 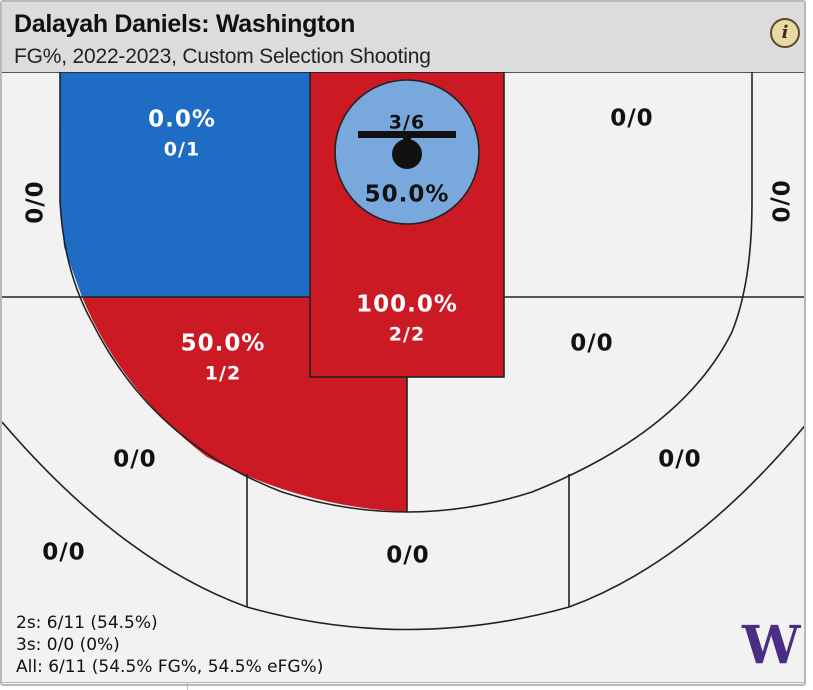 I want to click on footer-tick, so click(x=187, y=686).